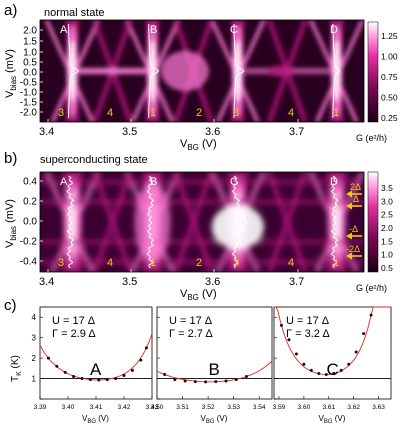  Describe the element at coordinates (11, 223) in the screenshot. I see `panel-b-ylabel: Vbias (mV)` at that location.